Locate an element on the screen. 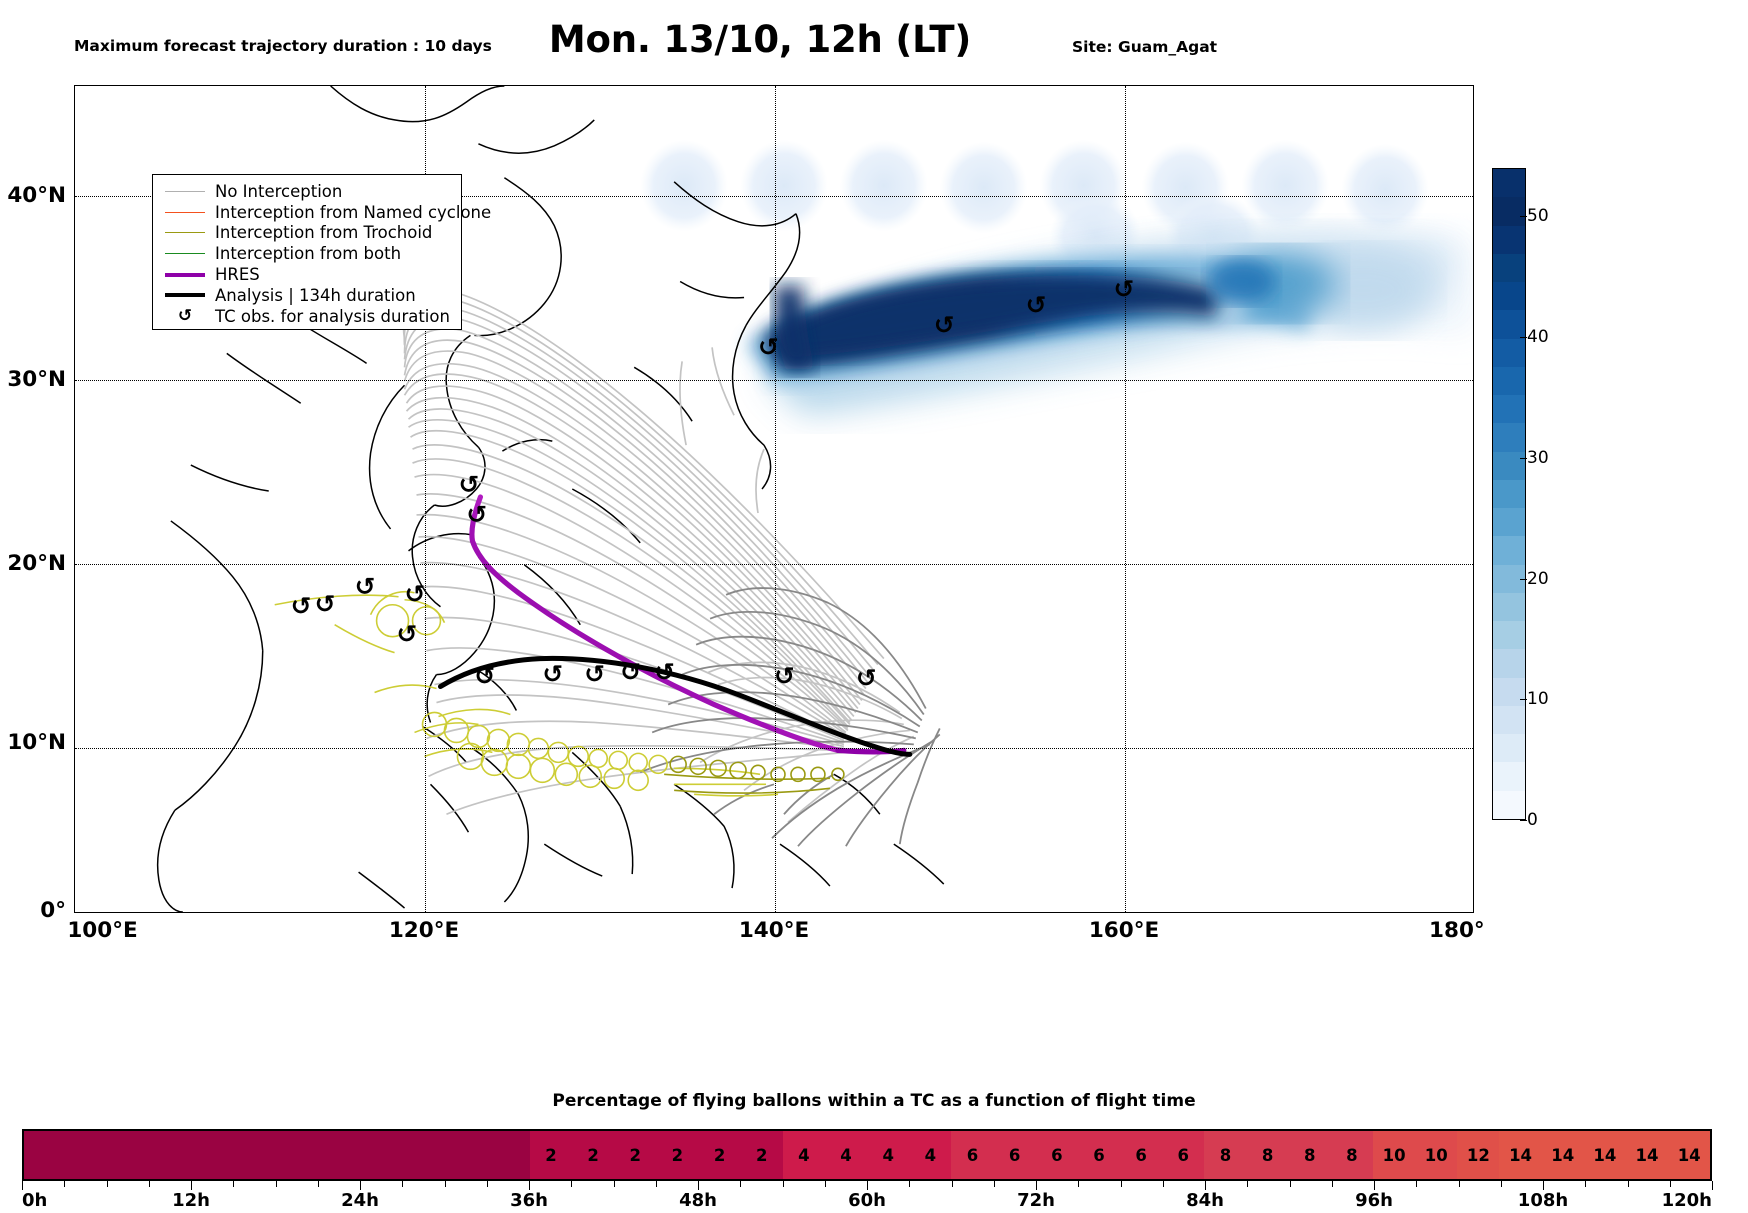  legend-label: Analysis | 134h duration is located at coordinates (315, 295).